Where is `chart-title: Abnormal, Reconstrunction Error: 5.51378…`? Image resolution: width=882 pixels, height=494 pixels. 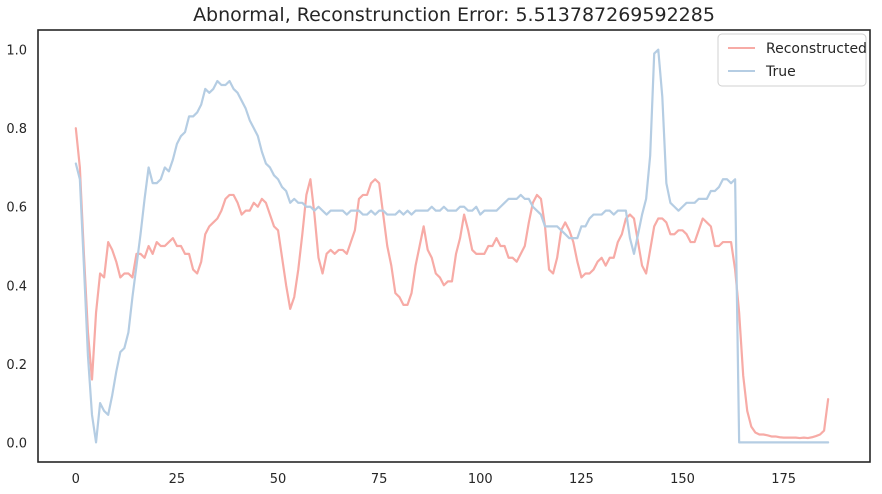 chart-title: Abnormal, Reconstrunction Error: 5.51378… is located at coordinates (454, 15).